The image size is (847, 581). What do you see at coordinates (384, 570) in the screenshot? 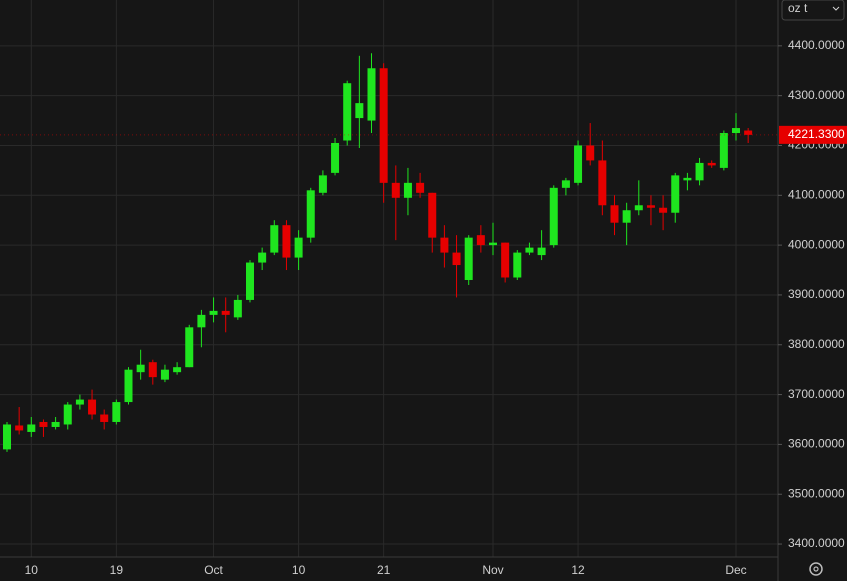
I see `x-tick-label: 21` at bounding box center [384, 570].